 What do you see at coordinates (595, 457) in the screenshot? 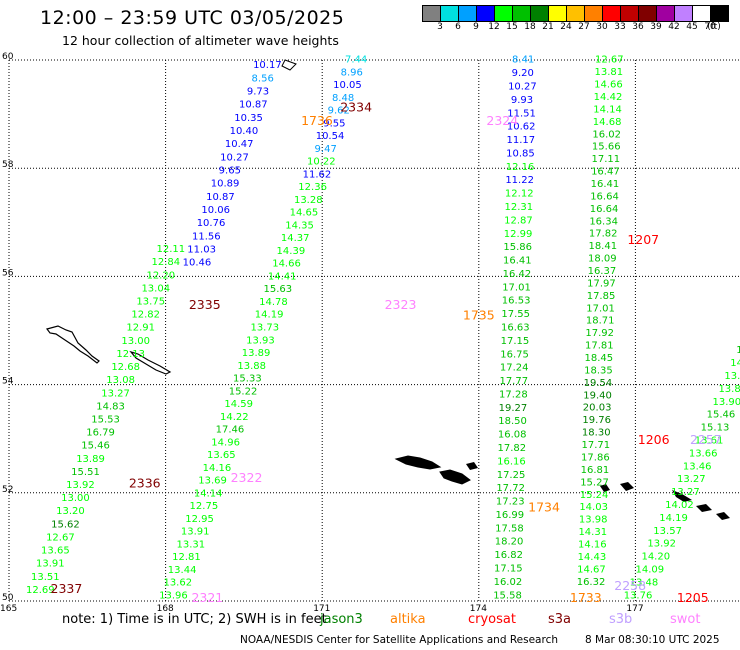
I see `wave-height-value: 17.86` at bounding box center [595, 457].